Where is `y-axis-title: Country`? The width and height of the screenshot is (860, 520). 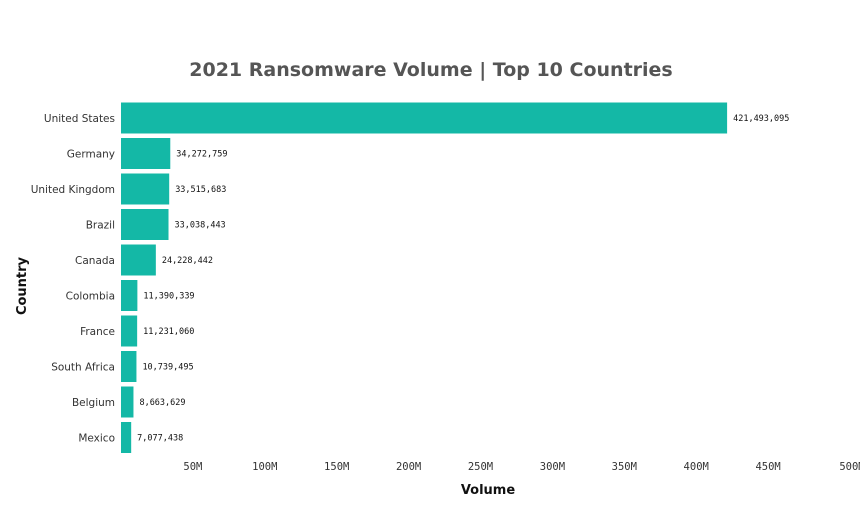 y-axis-title: Country is located at coordinates (22, 285).